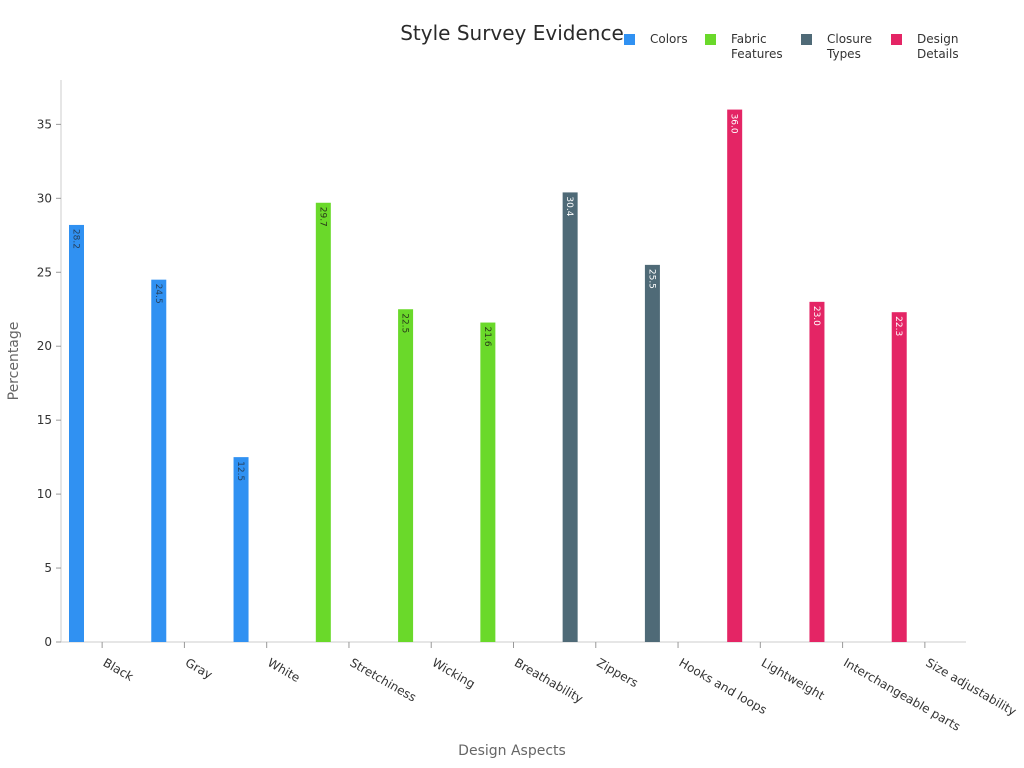 The width and height of the screenshot is (1024, 768). I want to click on legend-label: Fabric Features, so click(757, 46).